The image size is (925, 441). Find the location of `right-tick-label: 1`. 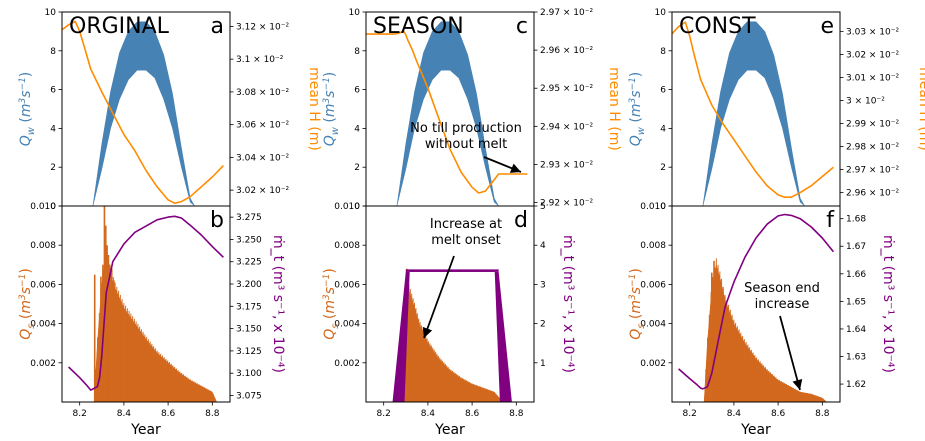

right-tick-label: 1 is located at coordinates (543, 364).